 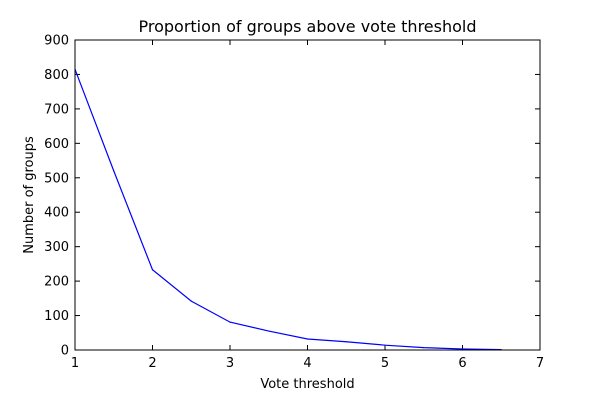 What do you see at coordinates (307, 363) in the screenshot?
I see `x-tick-label: 4` at bounding box center [307, 363].